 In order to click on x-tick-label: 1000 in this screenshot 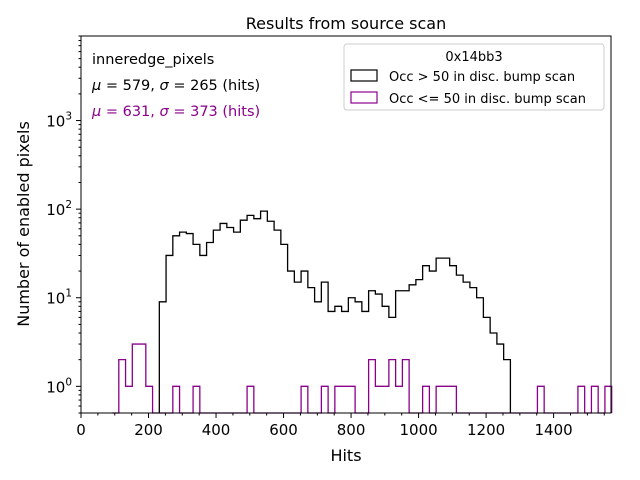, I will do `click(418, 430)`.